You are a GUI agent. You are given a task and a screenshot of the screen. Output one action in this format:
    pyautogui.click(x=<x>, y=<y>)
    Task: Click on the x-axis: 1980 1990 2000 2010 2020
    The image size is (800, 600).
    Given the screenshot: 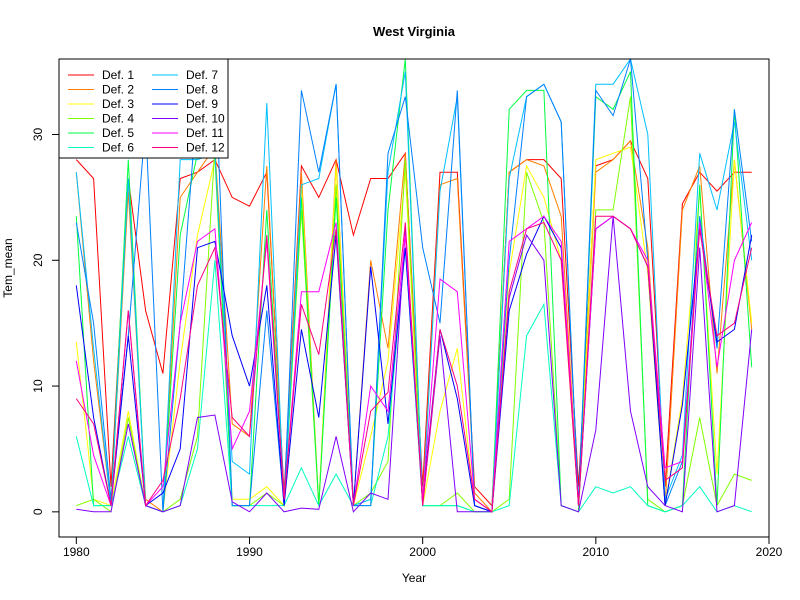 What is the action you would take?
    pyautogui.click(x=423, y=547)
    